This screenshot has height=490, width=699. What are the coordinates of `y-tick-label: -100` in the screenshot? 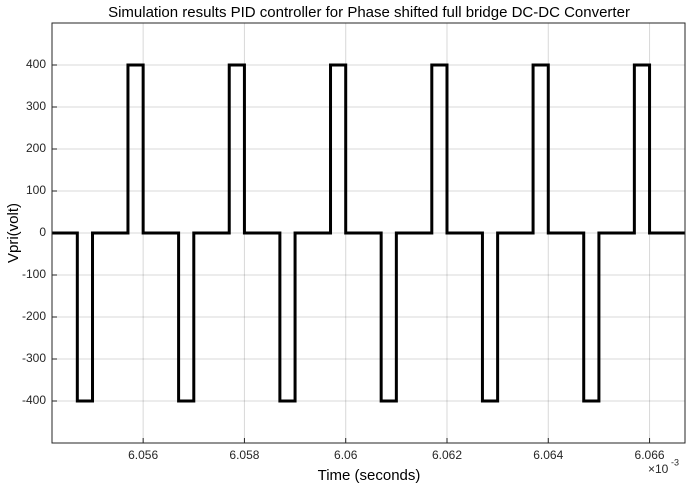 It's located at (34, 274).